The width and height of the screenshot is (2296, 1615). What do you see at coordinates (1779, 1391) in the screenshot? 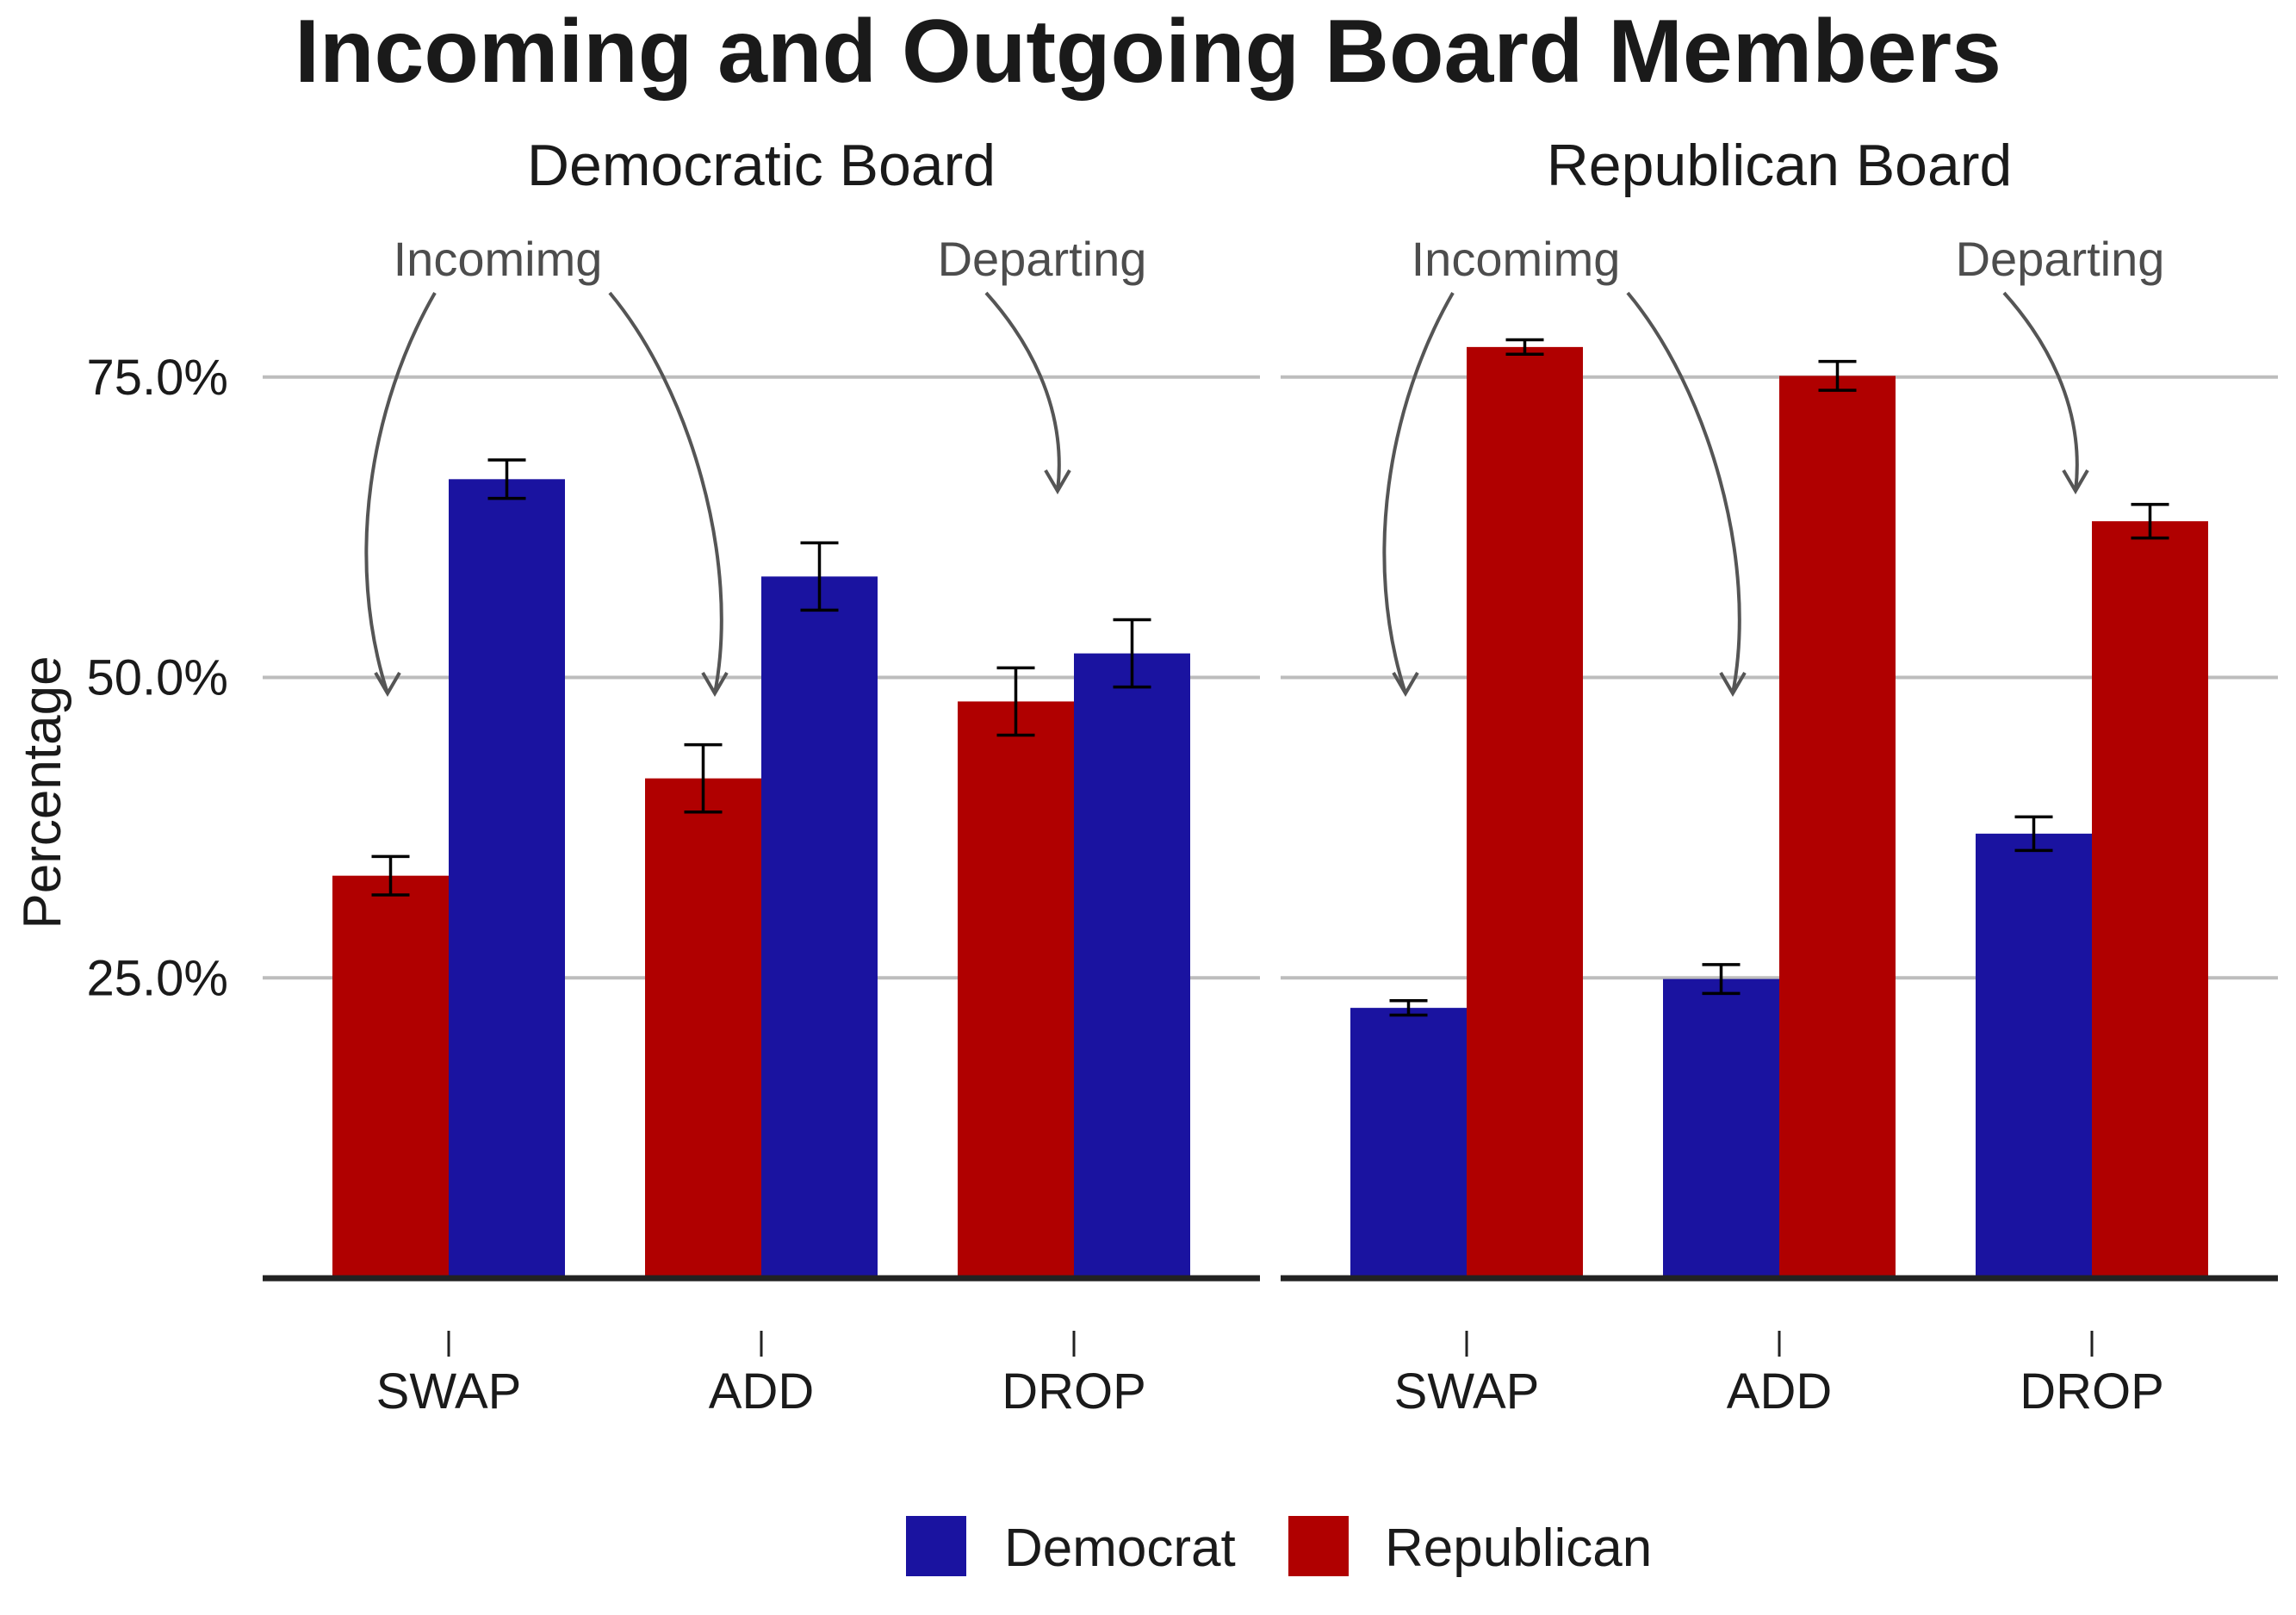
I see `x-tick-label-republican-board-add: ADD` at bounding box center [1779, 1391].